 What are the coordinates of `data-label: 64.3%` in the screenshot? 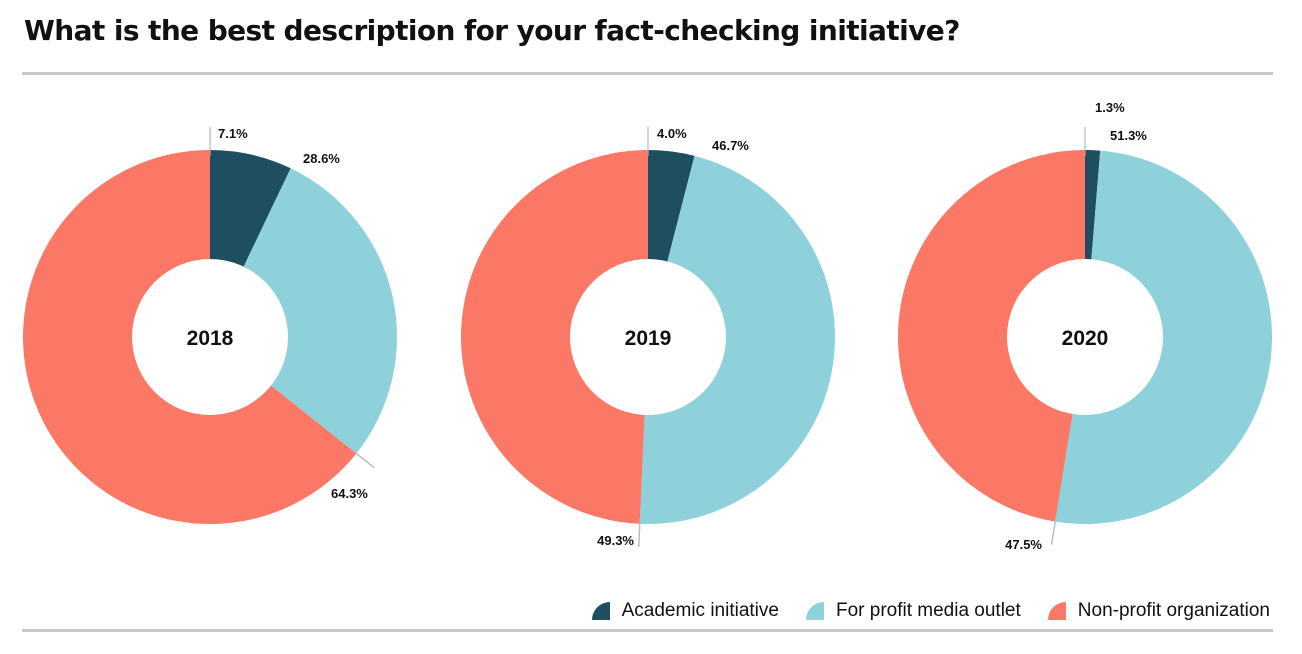 It's located at (349, 493).